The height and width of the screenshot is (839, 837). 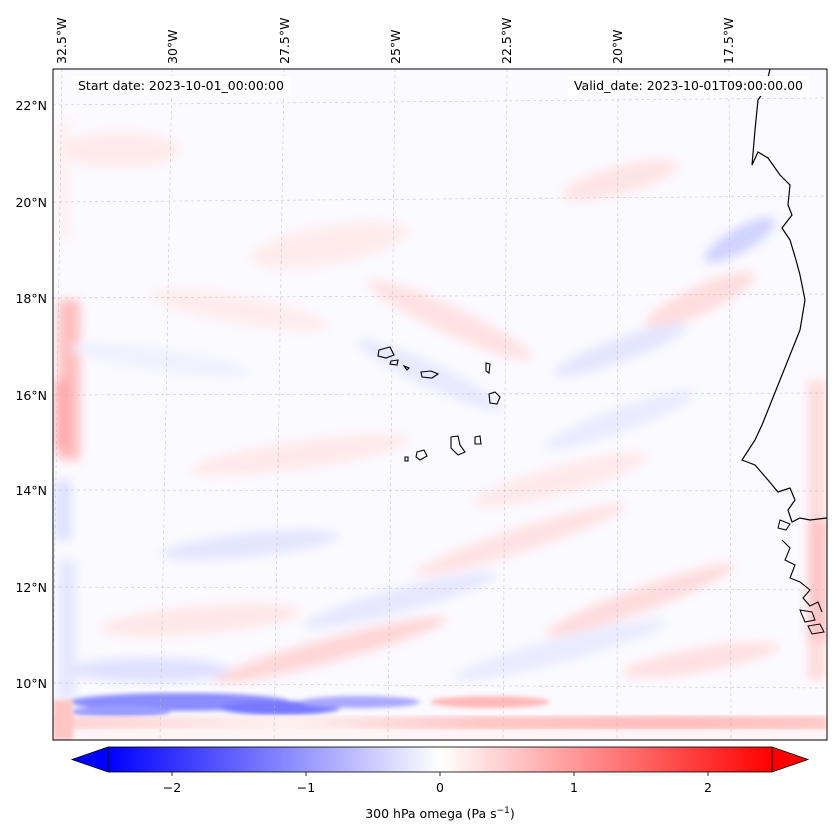 What do you see at coordinates (181, 86) in the screenshot?
I see `start-date-label: Start date: 2023-10-01_00:00:00` at bounding box center [181, 86].